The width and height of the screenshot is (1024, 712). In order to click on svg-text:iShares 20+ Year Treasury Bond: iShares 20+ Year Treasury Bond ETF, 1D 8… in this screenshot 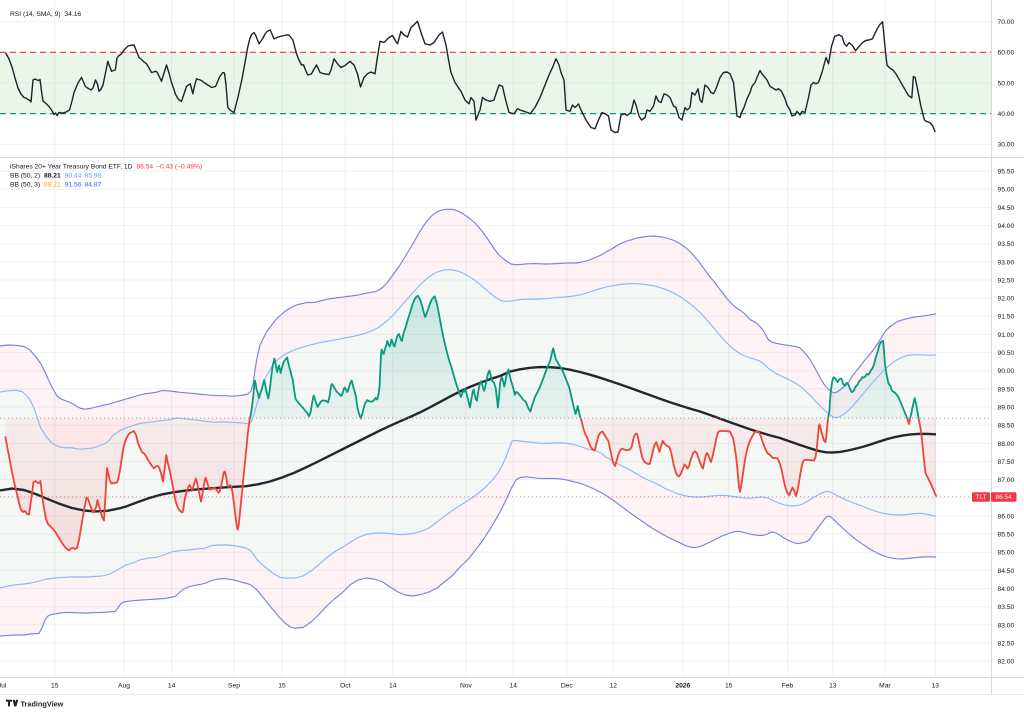, I will do `click(106, 167)`.